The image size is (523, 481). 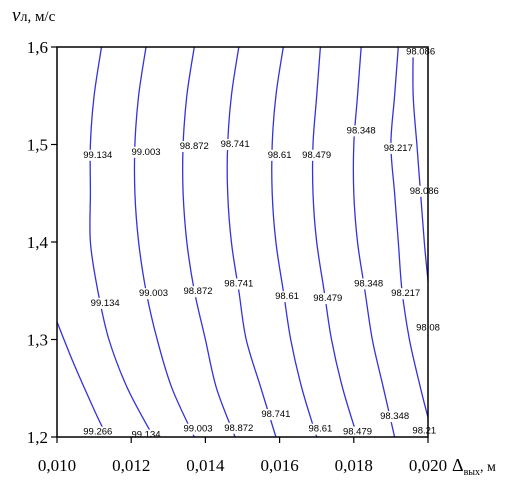 What do you see at coordinates (23, 17) in the screenshot?
I see `y-axis-subscript: л` at bounding box center [23, 17].